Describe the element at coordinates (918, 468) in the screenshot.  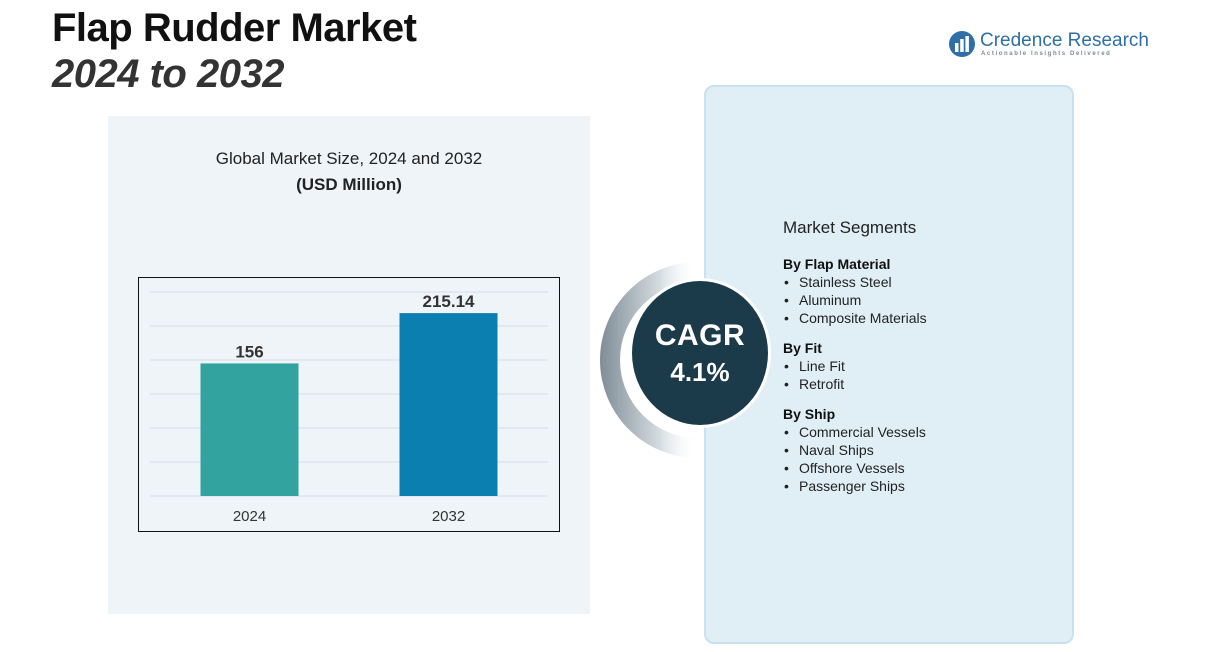
I see `segment-item: Offshore Vessels` at that location.